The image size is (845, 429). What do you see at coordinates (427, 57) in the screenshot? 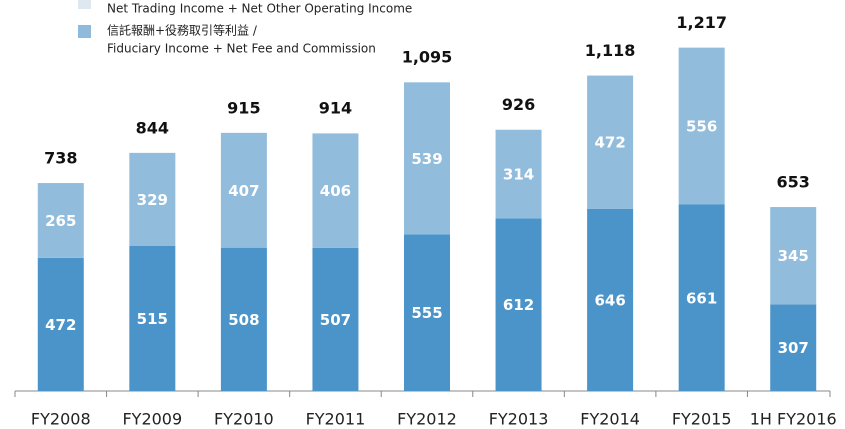
I see `total-label: 1,095` at bounding box center [427, 57].